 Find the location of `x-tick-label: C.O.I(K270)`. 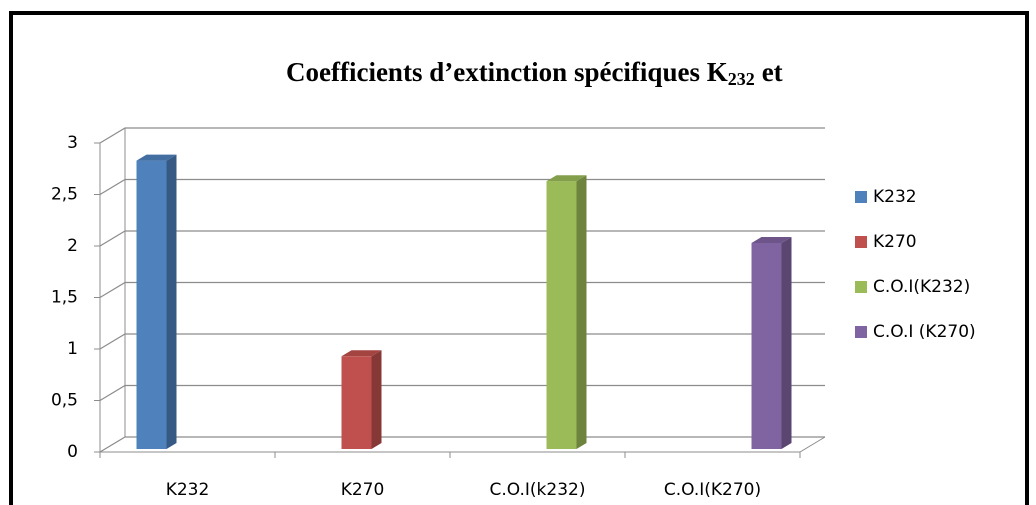

x-tick-label: C.O.I(K270) is located at coordinates (712, 490).